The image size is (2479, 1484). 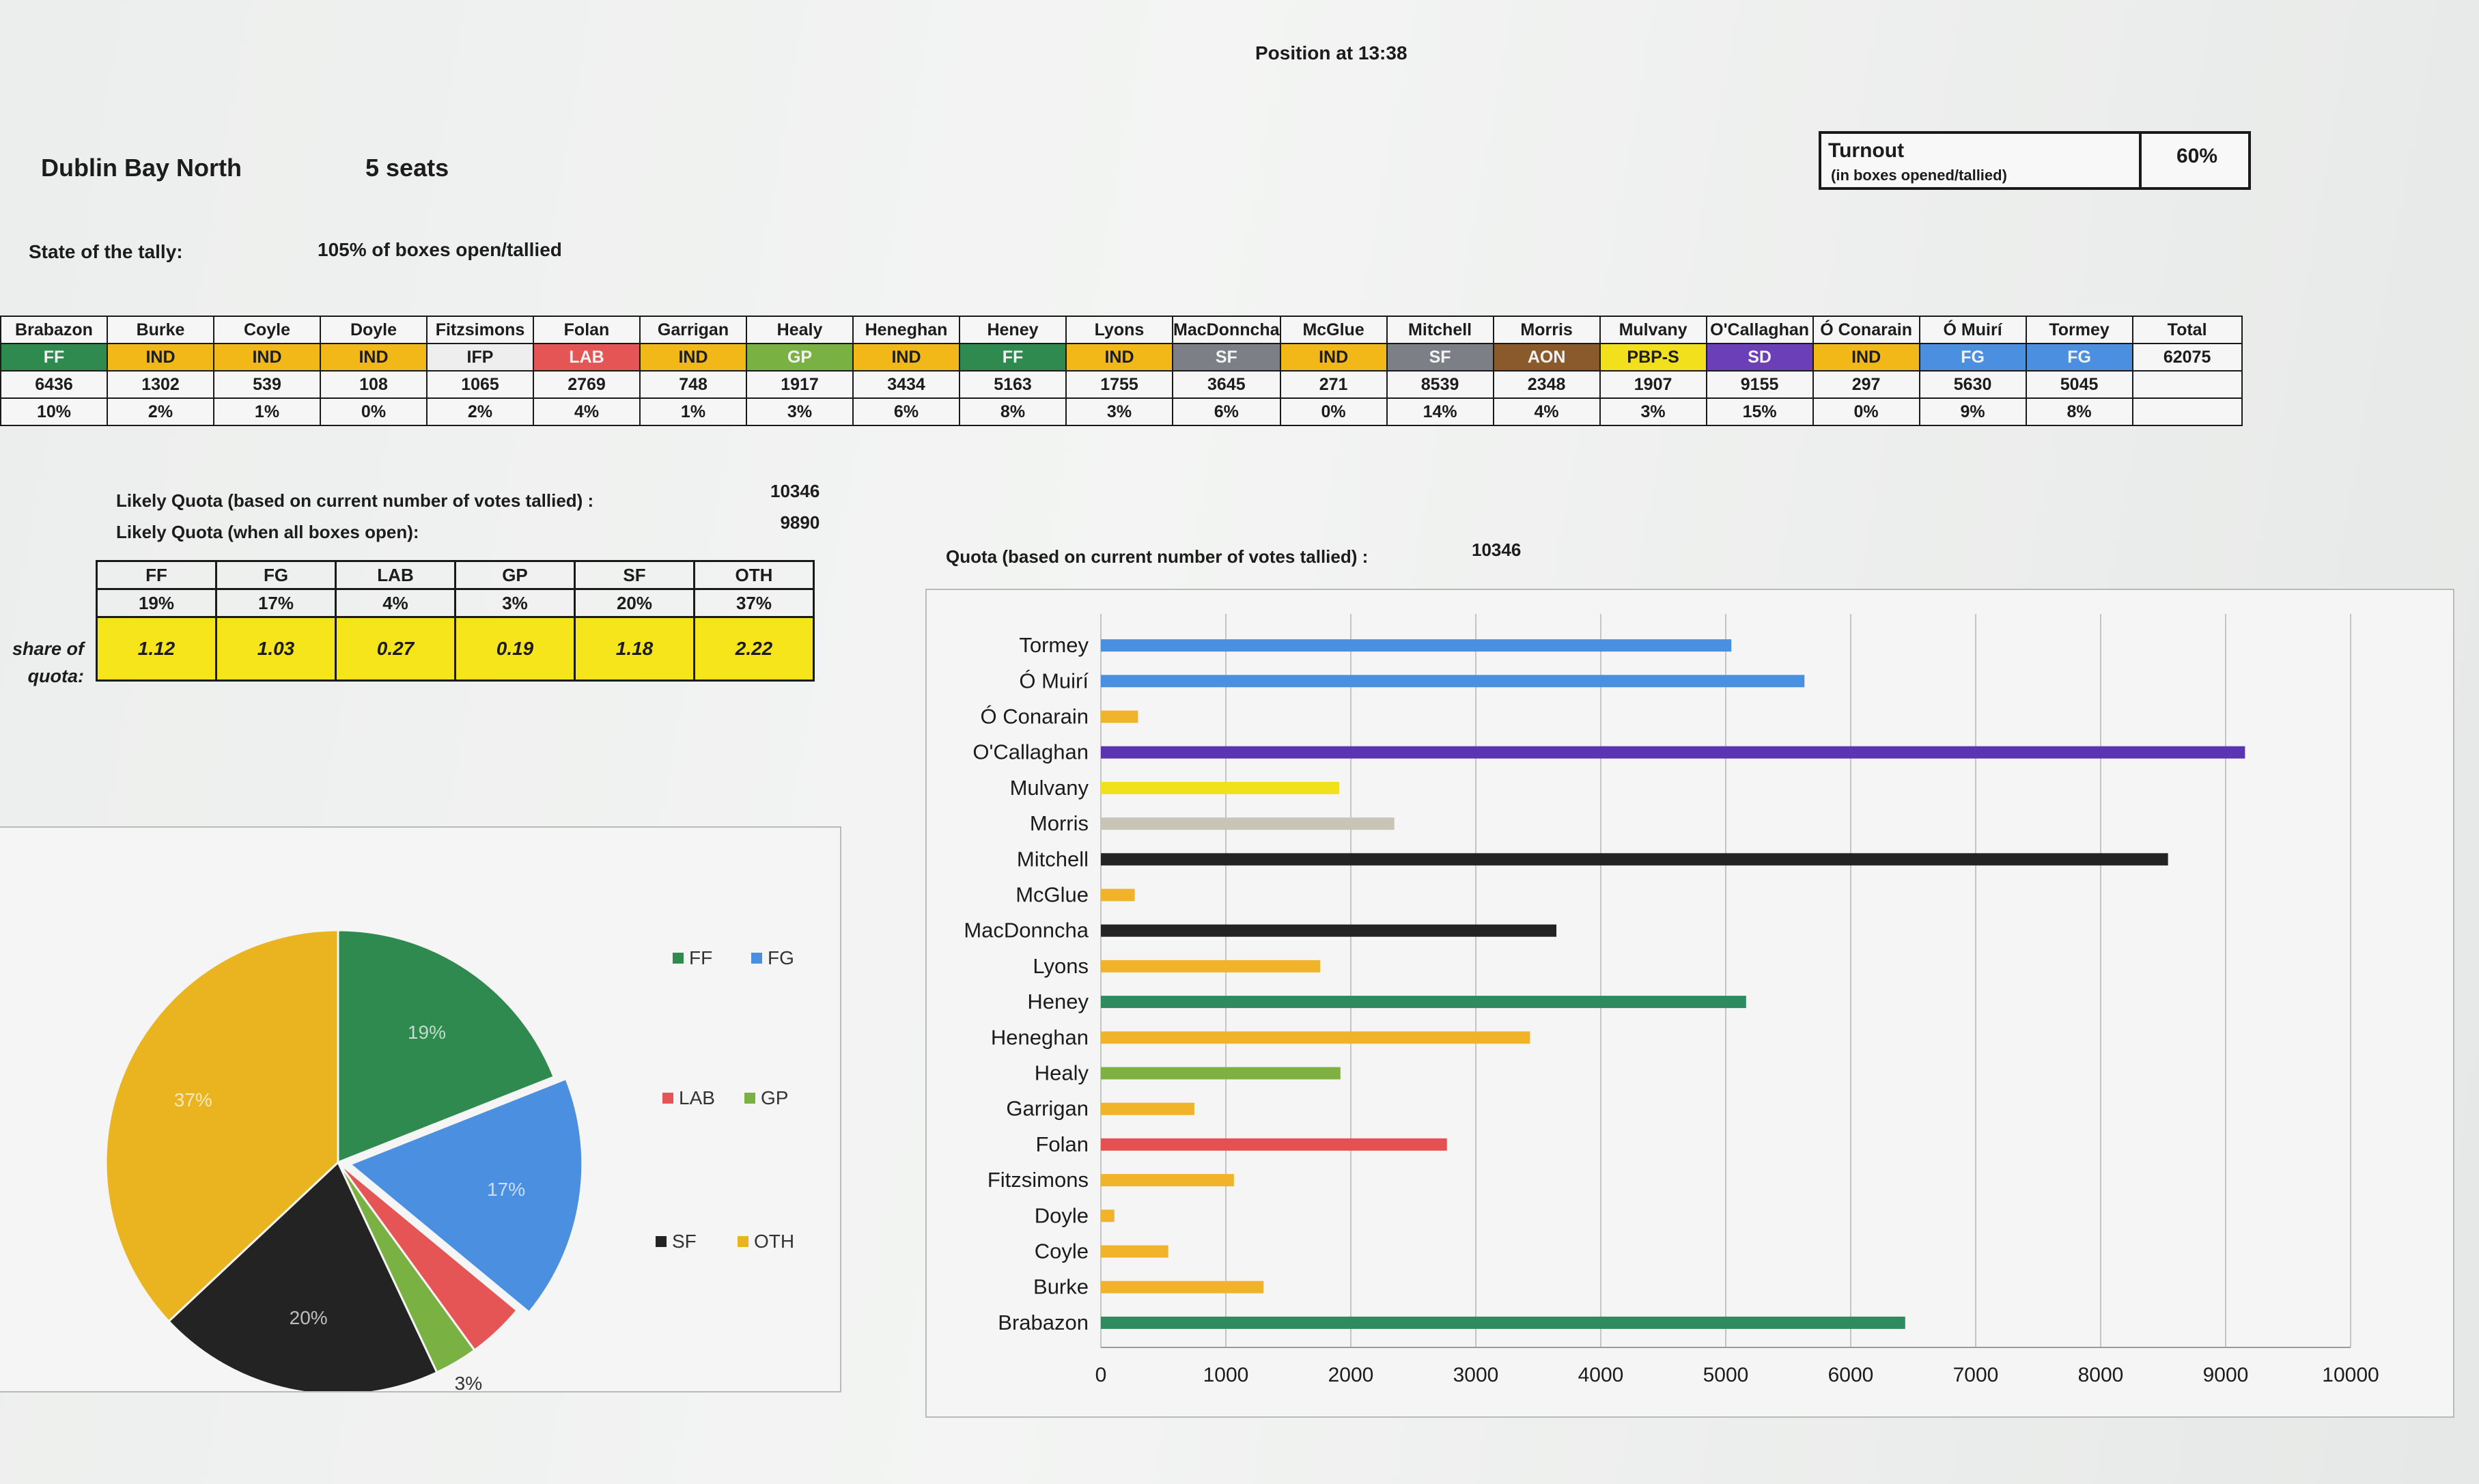 What do you see at coordinates (1013, 384) in the screenshot?
I see `candidate-votes: 5163` at bounding box center [1013, 384].